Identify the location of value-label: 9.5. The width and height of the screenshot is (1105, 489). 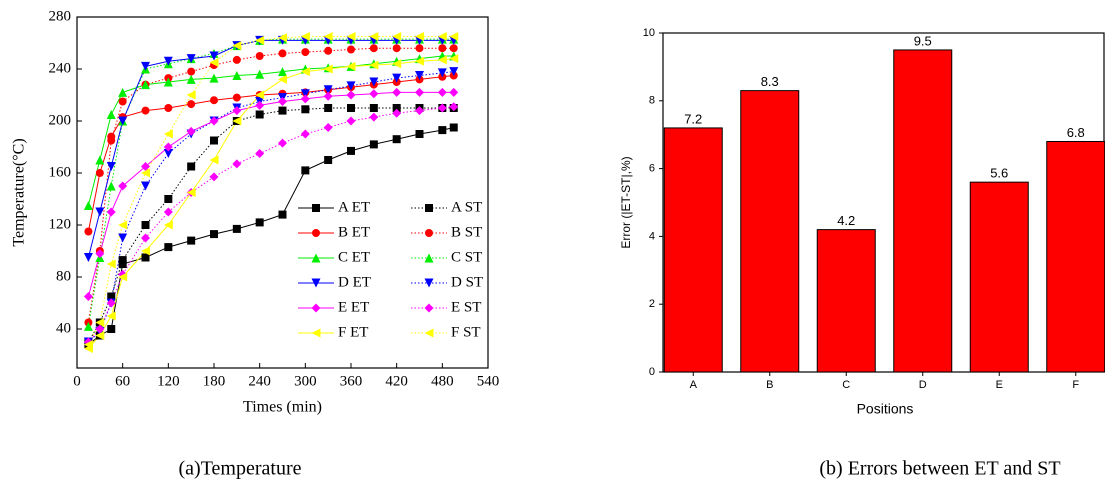
(923, 40).